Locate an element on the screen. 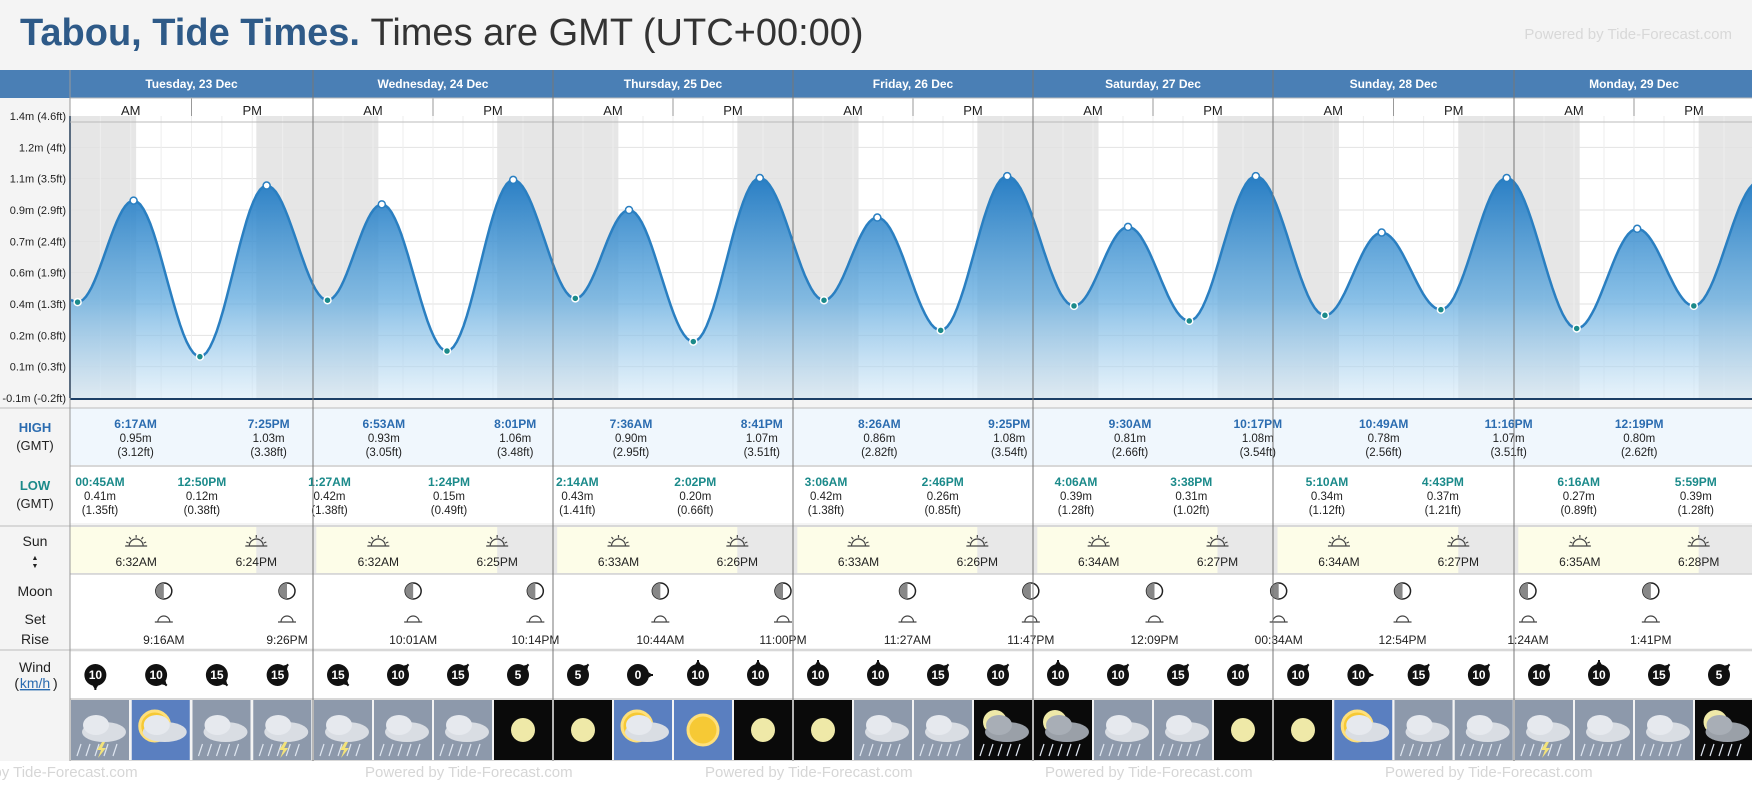  wind-speed: 5 is located at coordinates (518, 675).